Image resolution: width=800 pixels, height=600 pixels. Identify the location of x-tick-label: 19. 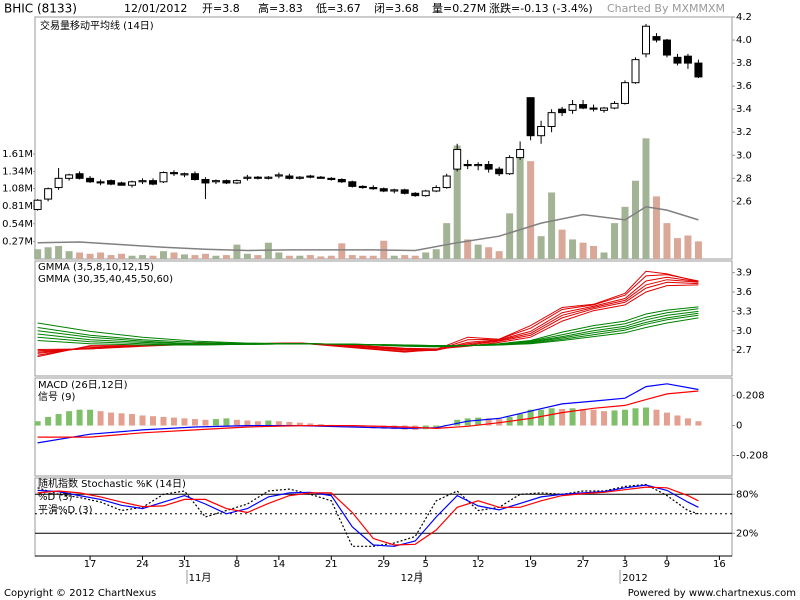
(530, 564).